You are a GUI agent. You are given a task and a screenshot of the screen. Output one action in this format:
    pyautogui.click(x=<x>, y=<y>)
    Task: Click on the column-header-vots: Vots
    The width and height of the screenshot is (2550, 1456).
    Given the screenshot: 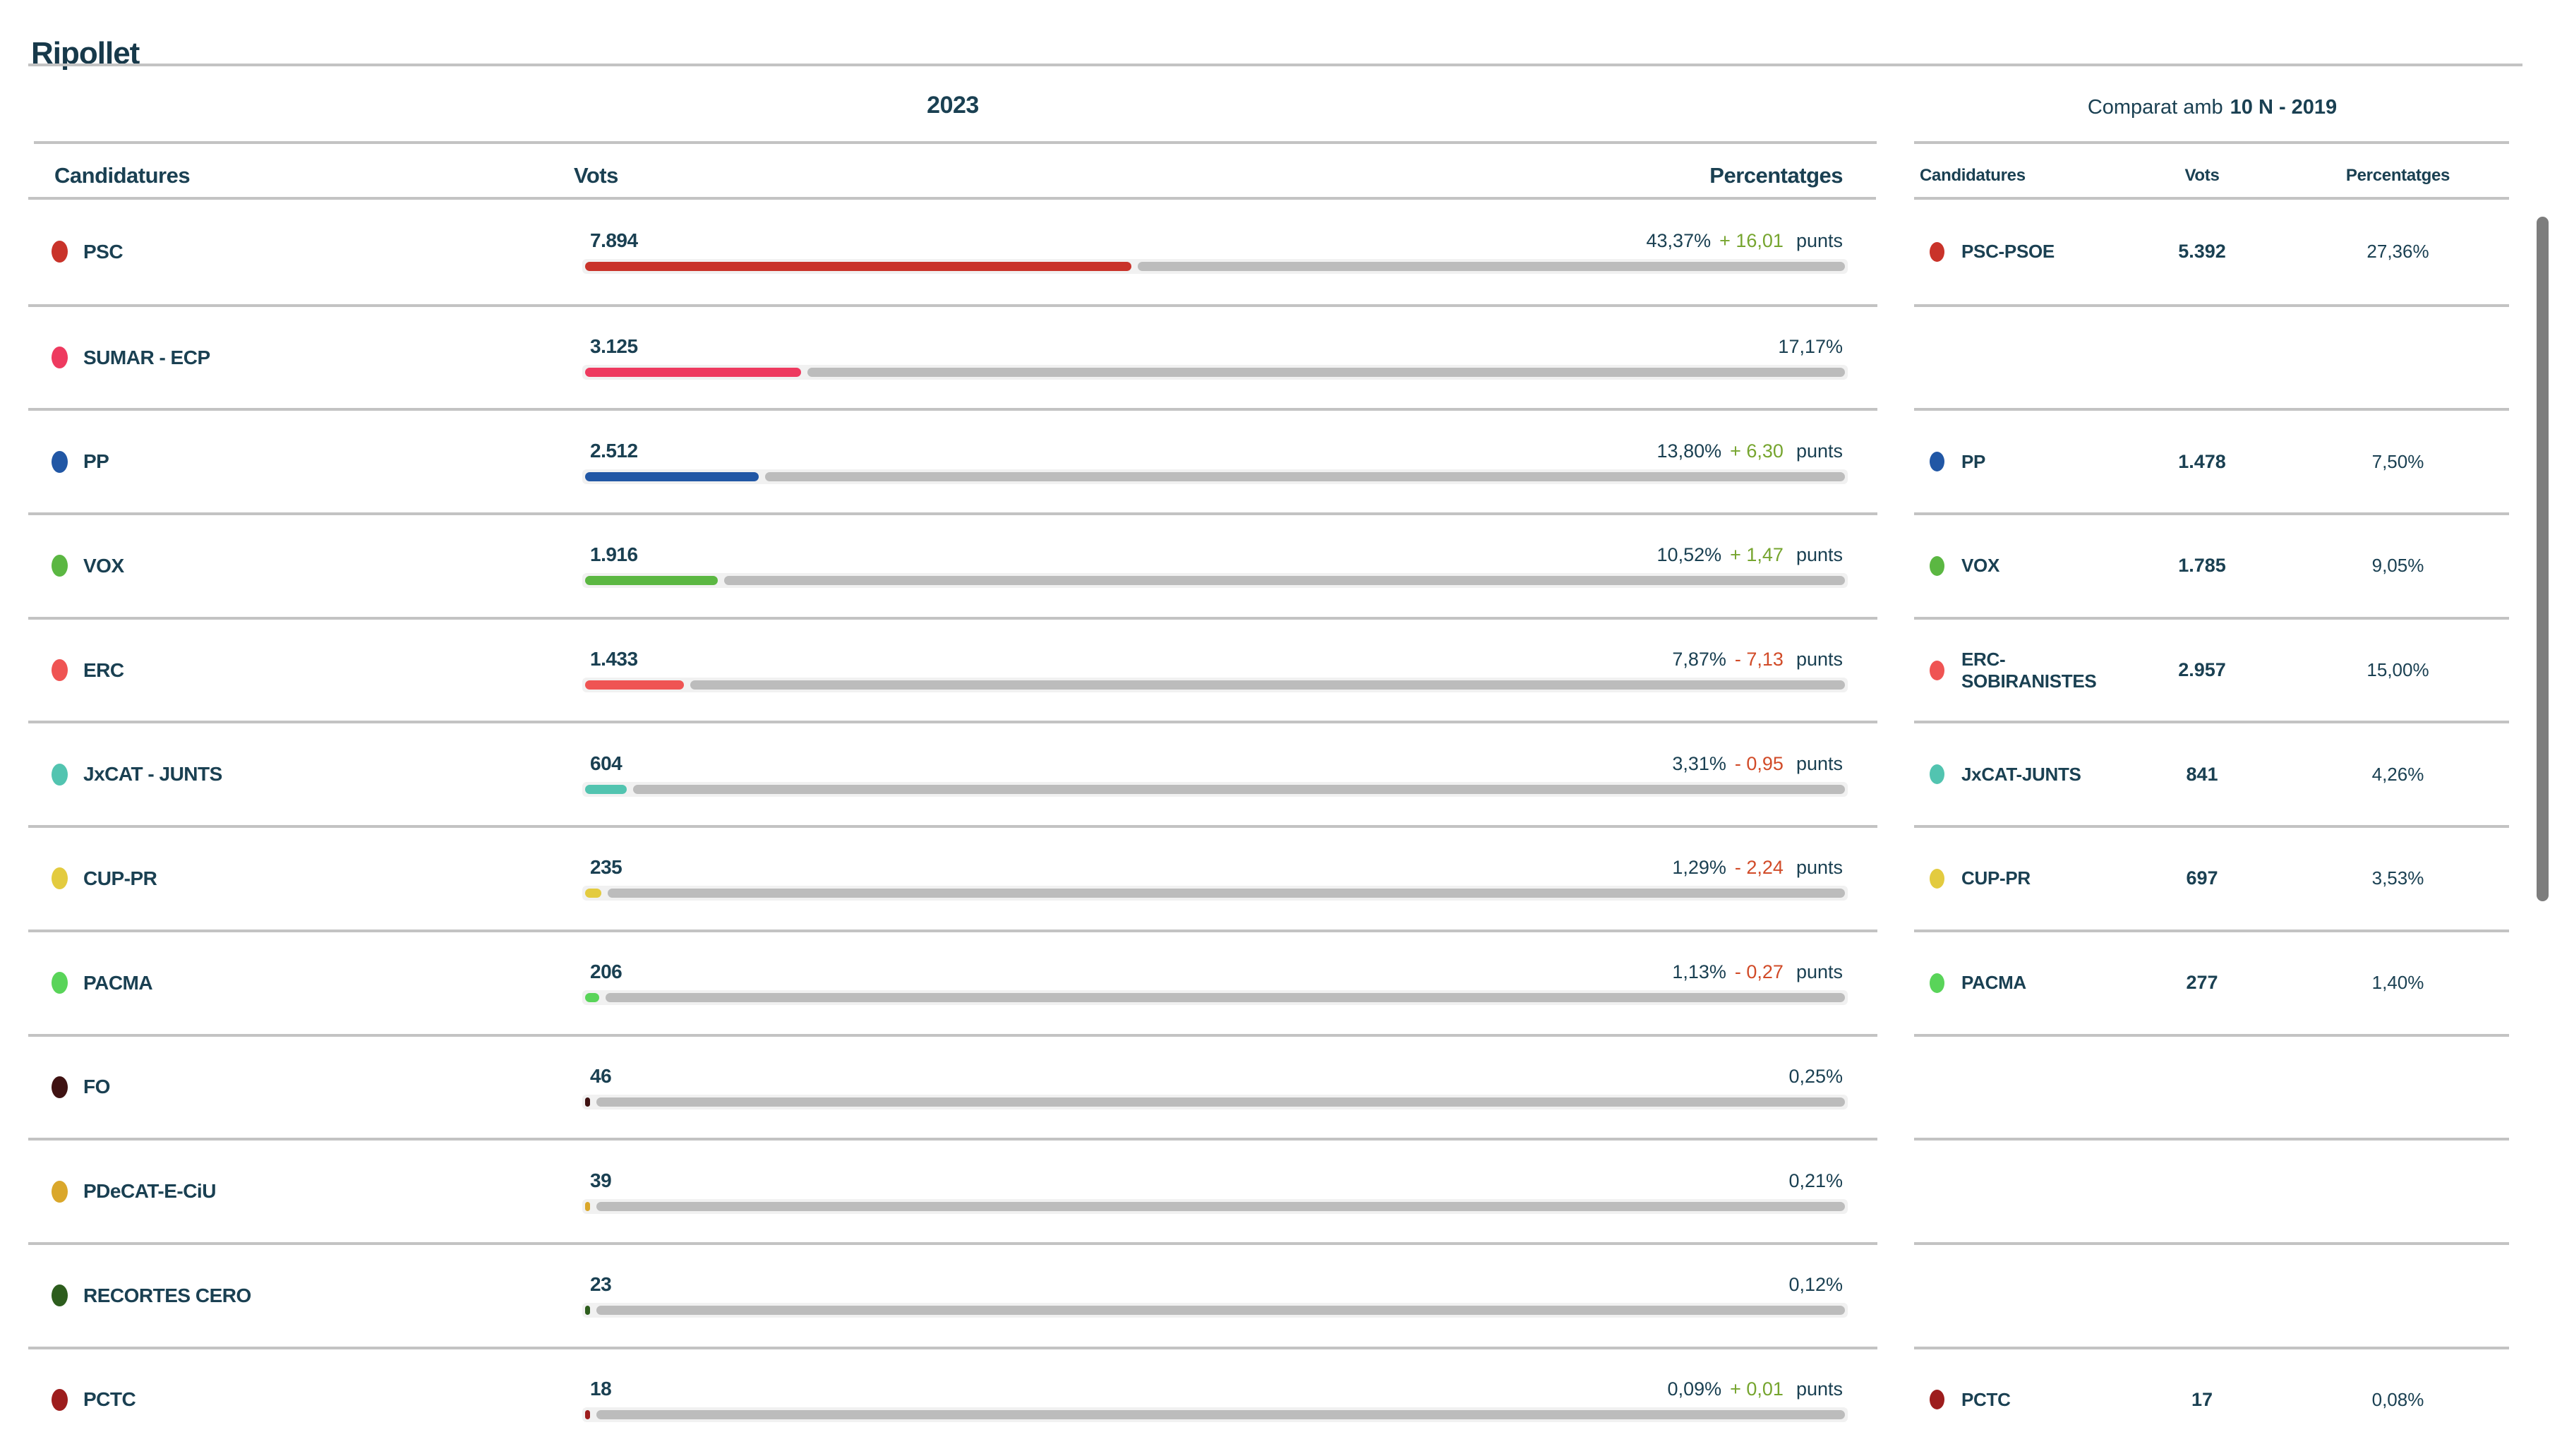 What is the action you would take?
    pyautogui.click(x=2202, y=175)
    